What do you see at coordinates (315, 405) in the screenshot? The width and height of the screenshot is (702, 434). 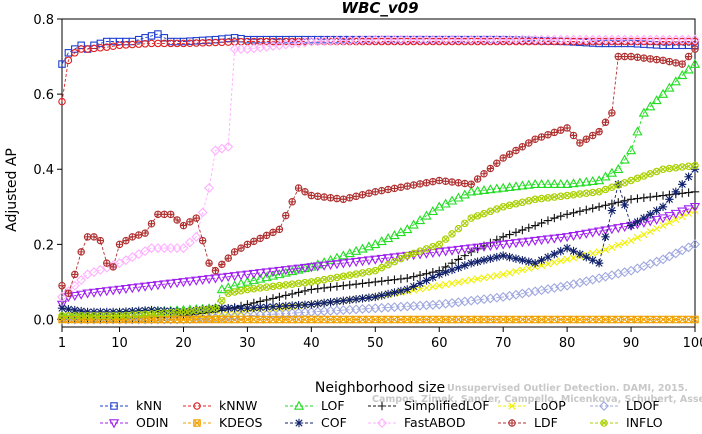 I see `legend-item-lof: LOF` at bounding box center [315, 405].